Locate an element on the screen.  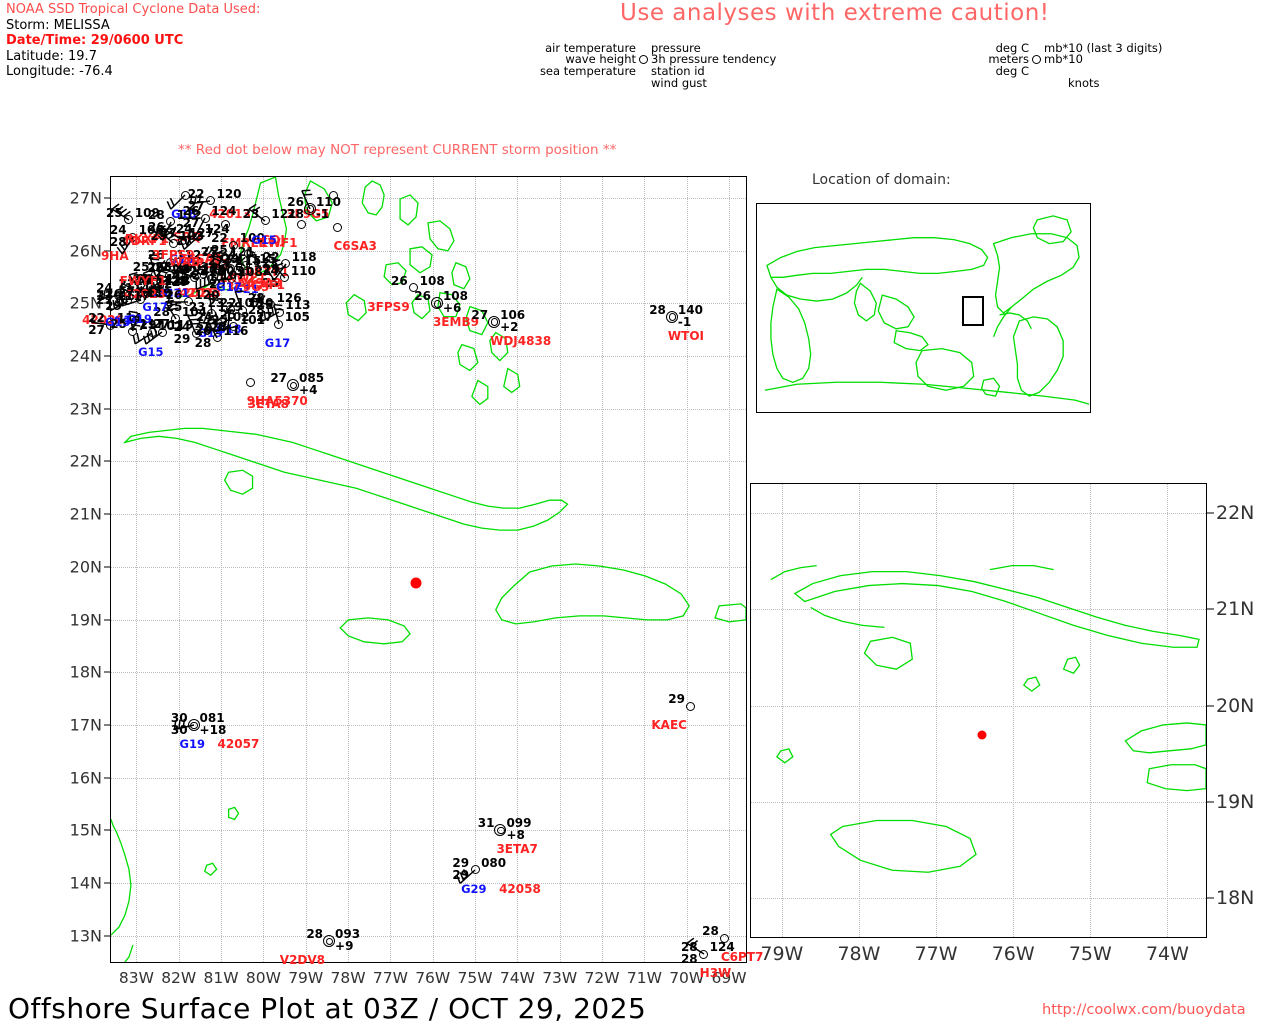
y-axis-tick-label: 21N is located at coordinates (85, 514).